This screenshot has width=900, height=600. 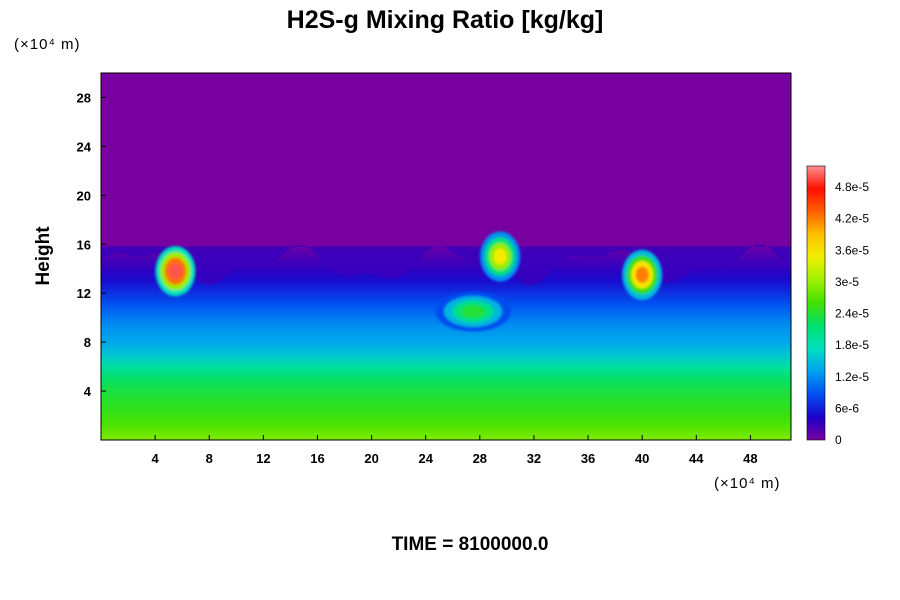 I want to click on chart-title: H2S-g Mixing Ratio [kg/kg], so click(x=445, y=20).